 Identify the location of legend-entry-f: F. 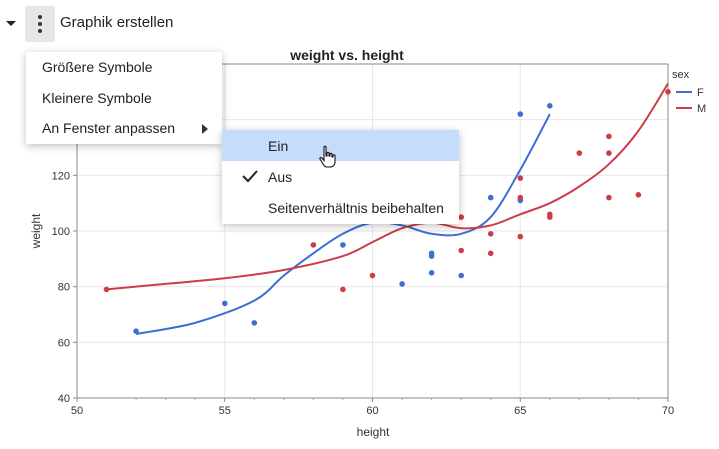
(700, 93).